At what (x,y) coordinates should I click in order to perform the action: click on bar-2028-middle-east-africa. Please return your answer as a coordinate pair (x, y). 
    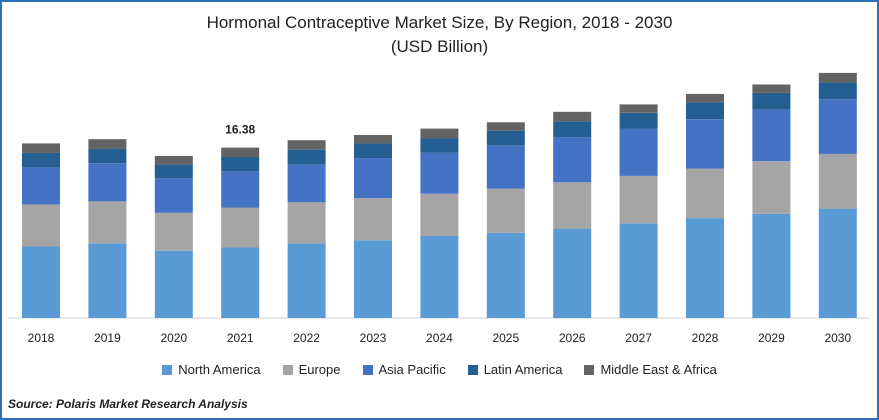
    Looking at the image, I should click on (705, 98).